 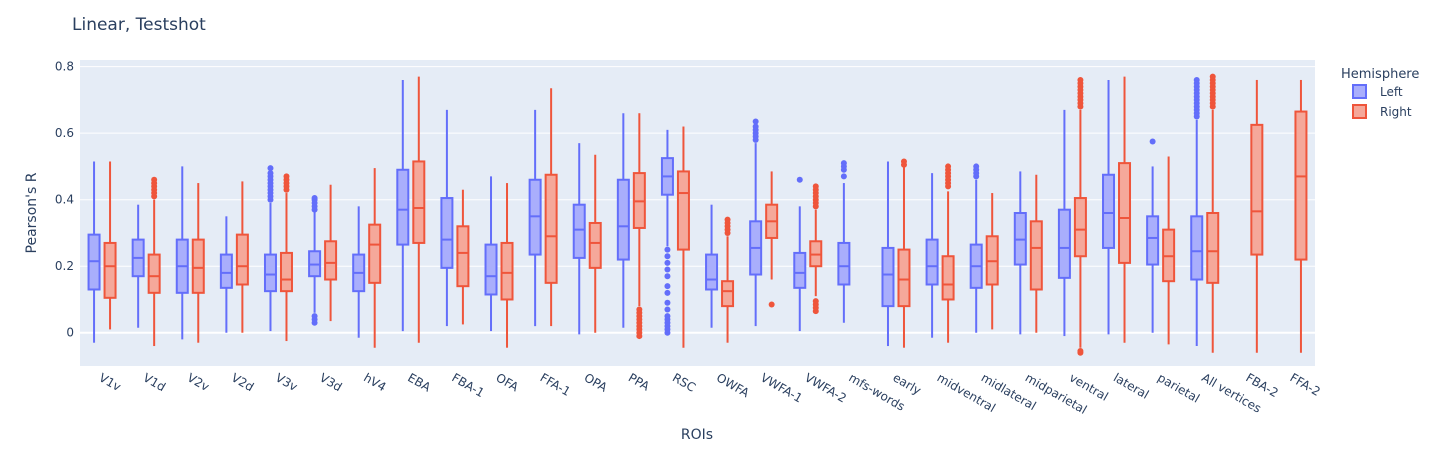 I want to click on legend-item-right: Right, so click(x=1382, y=111).